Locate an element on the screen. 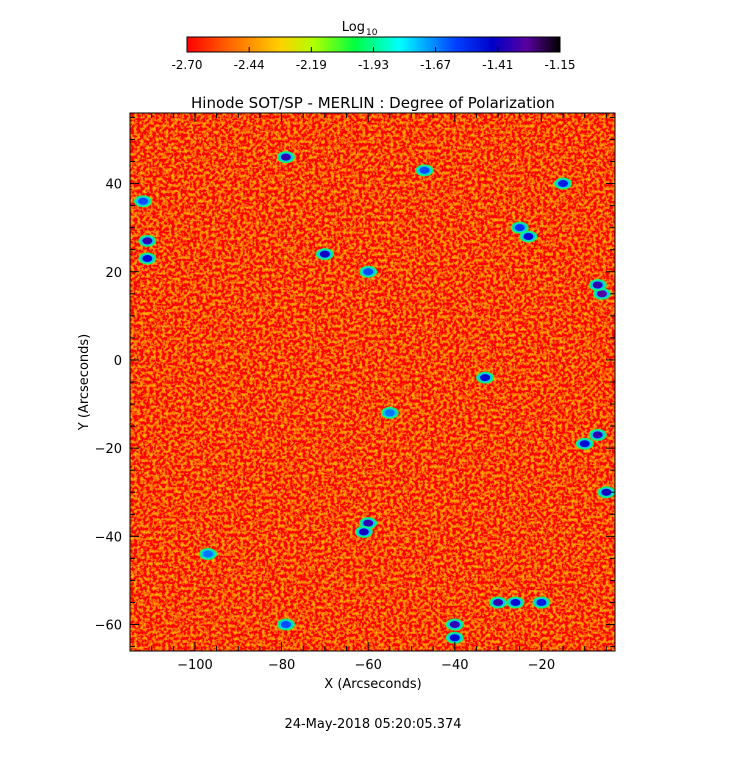  timestamp: 24-May-2018 05:20:05.374 is located at coordinates (372, 724).